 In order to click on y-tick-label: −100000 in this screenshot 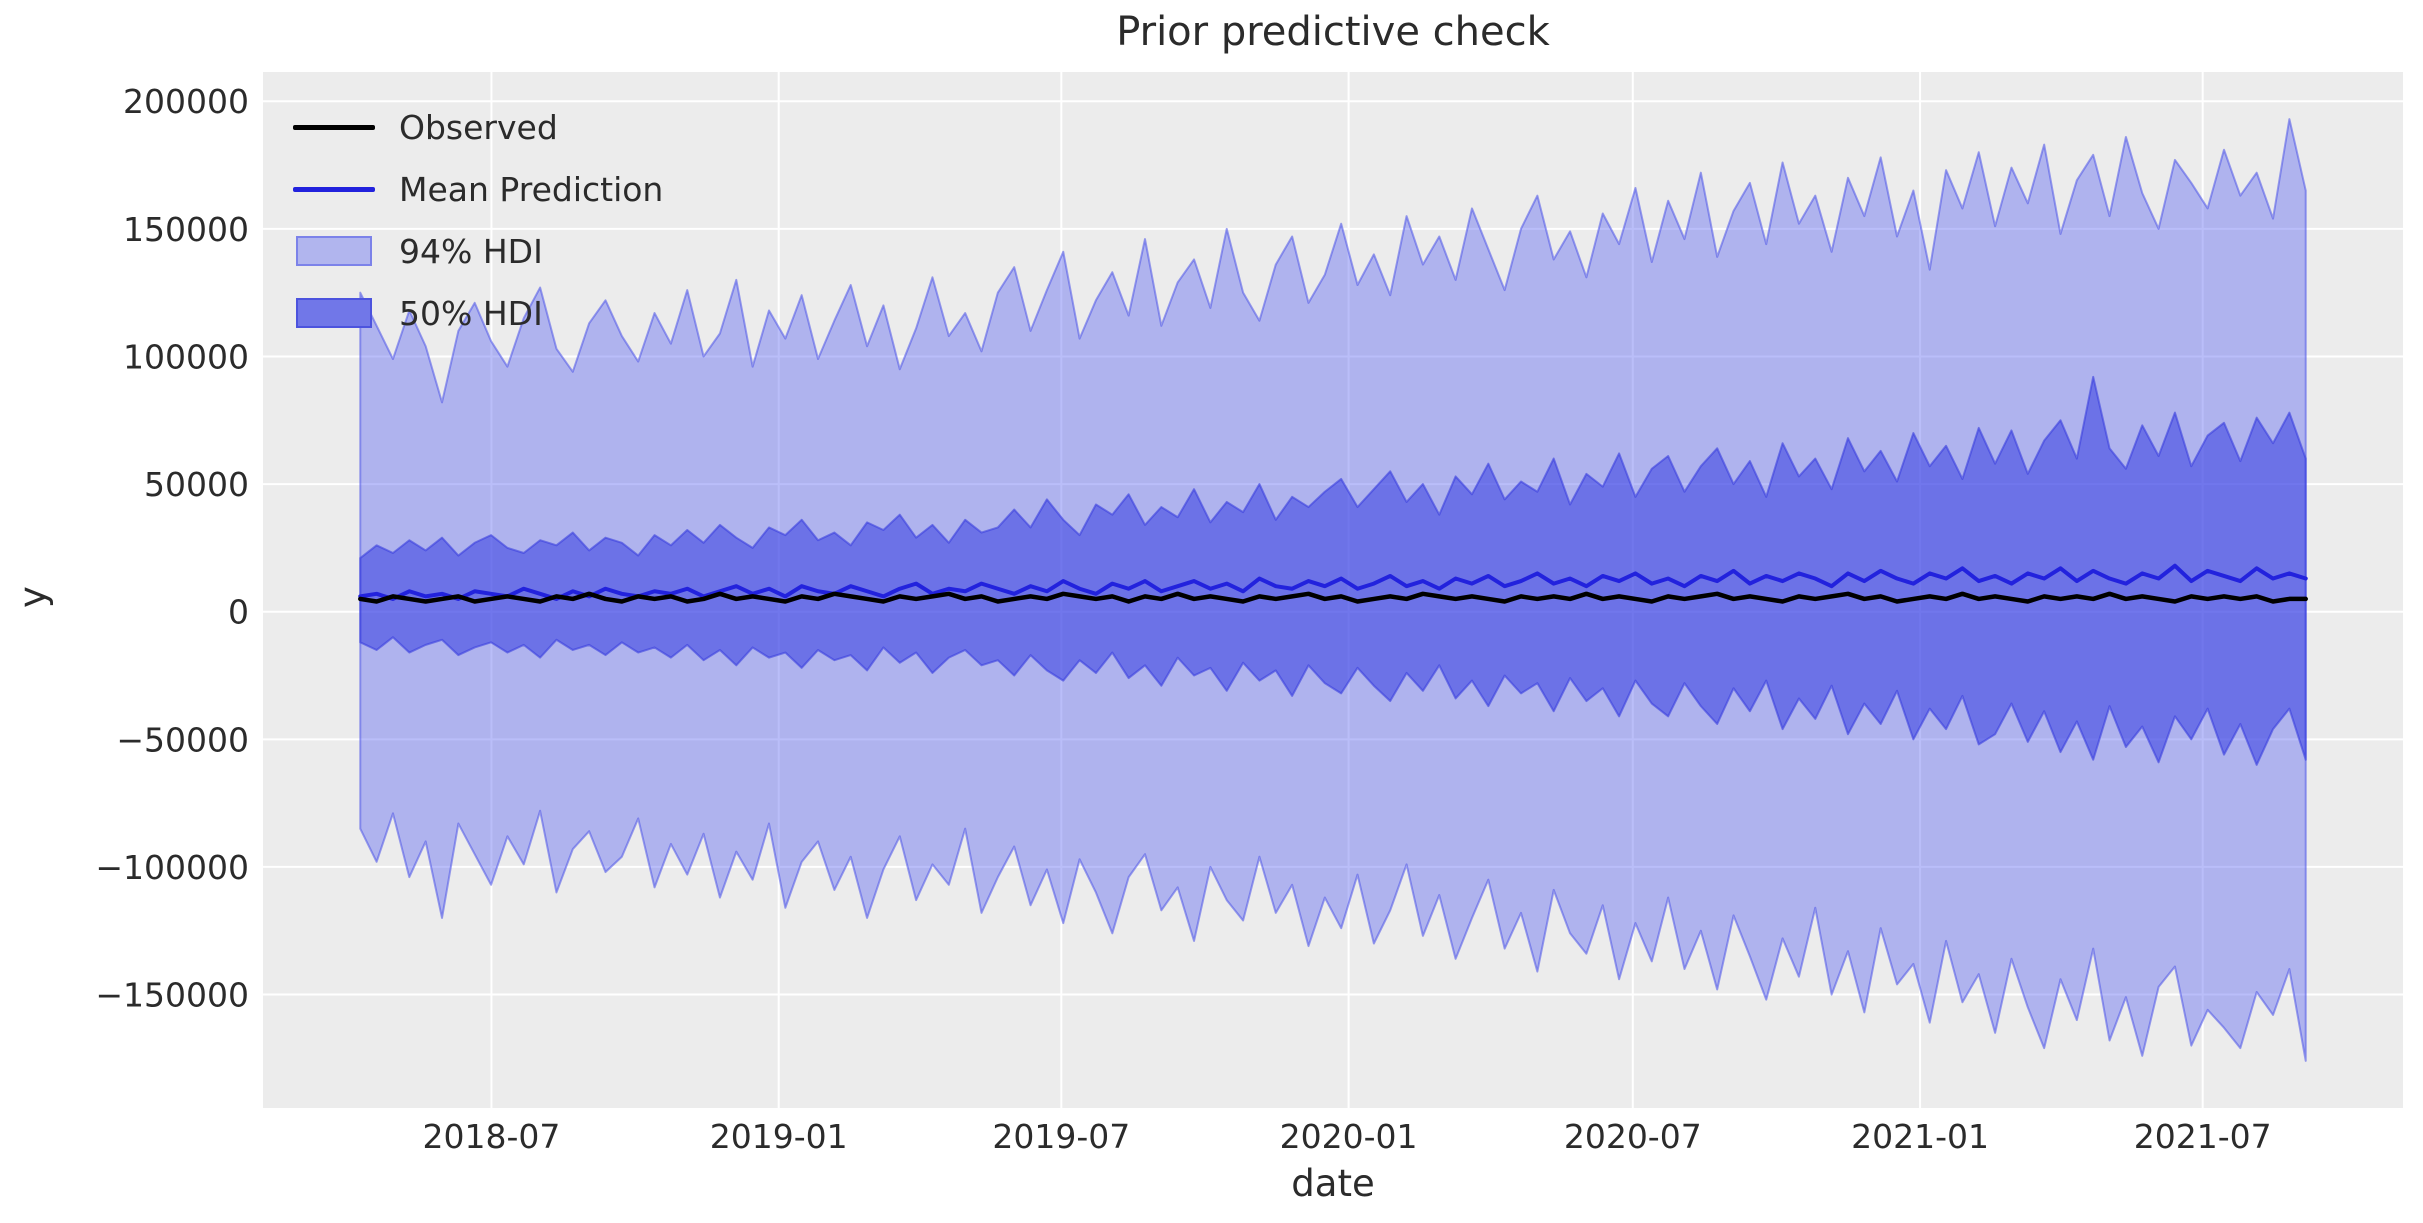, I will do `click(172, 867)`.